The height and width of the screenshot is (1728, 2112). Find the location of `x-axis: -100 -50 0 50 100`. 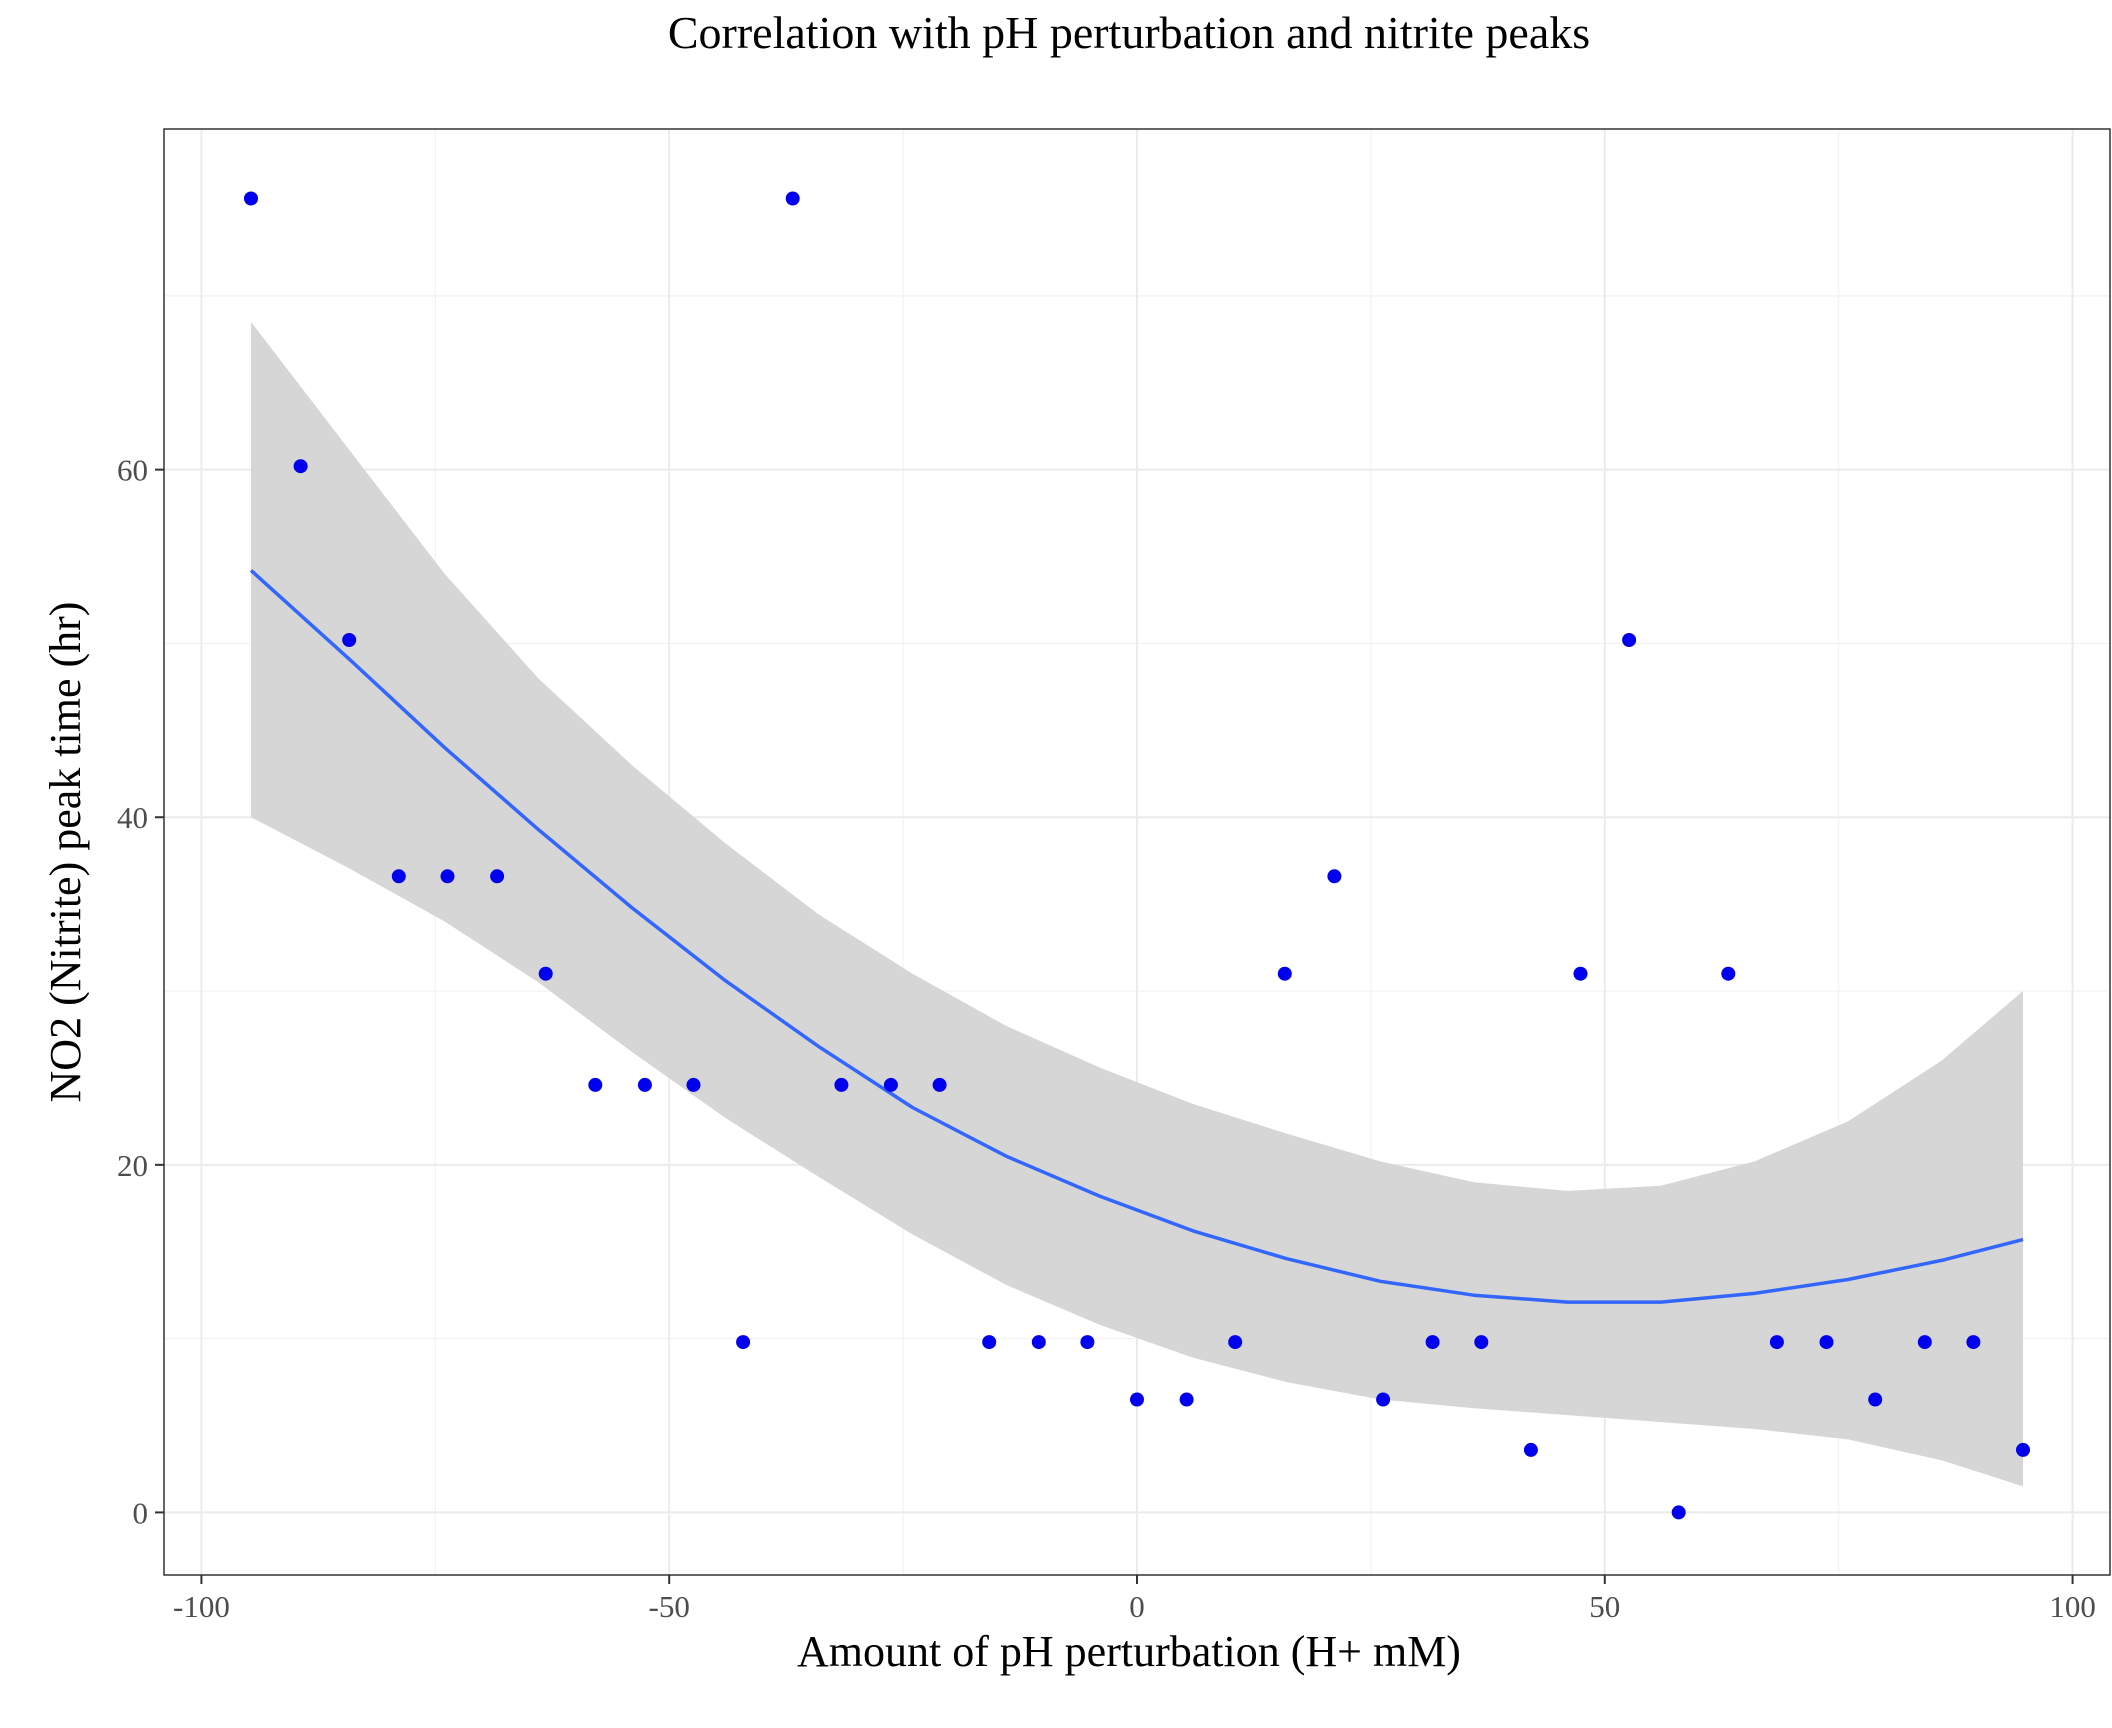

x-axis: -100 -50 0 50 100 is located at coordinates (1134, 1599).